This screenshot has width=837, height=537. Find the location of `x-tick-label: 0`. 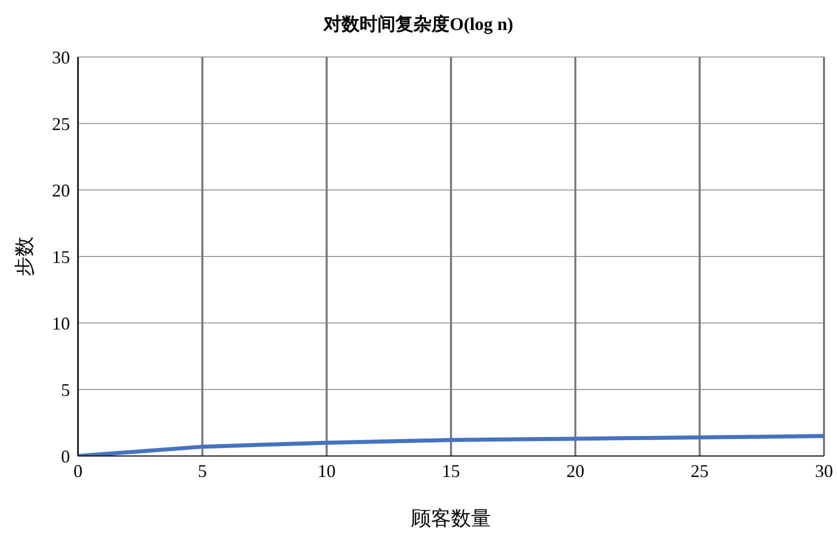

x-tick-label: 0 is located at coordinates (78, 470).